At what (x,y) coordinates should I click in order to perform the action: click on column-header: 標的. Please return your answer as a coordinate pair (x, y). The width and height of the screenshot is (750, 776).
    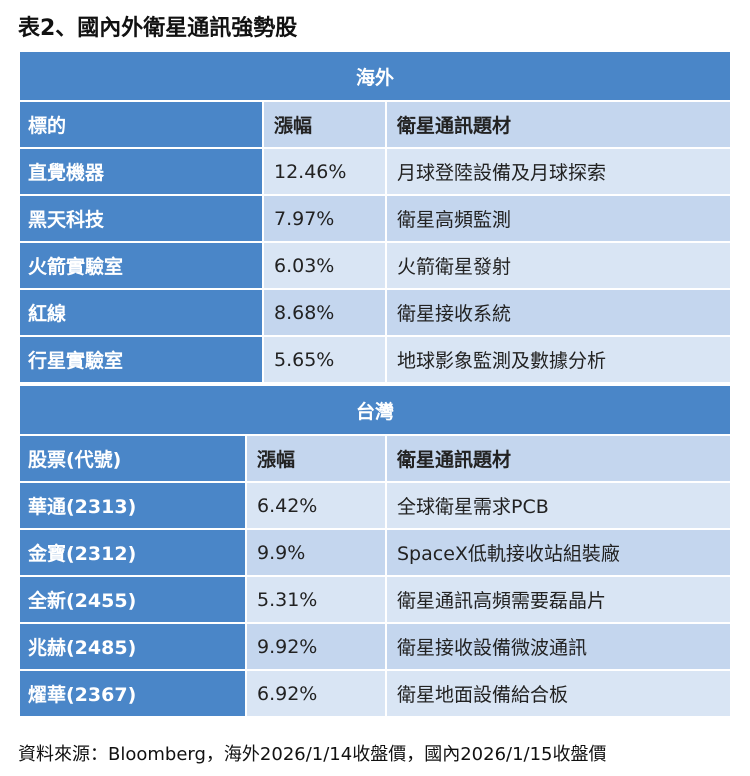
    Looking at the image, I should click on (141, 124).